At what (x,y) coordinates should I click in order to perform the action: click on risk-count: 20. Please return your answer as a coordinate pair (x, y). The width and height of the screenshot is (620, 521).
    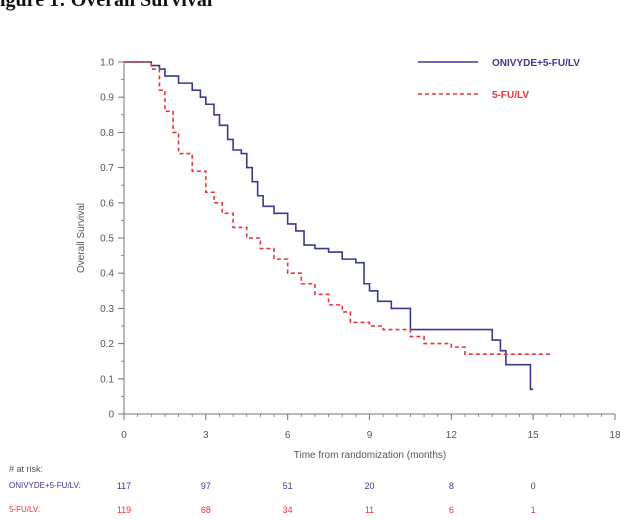
    Looking at the image, I should click on (369, 486).